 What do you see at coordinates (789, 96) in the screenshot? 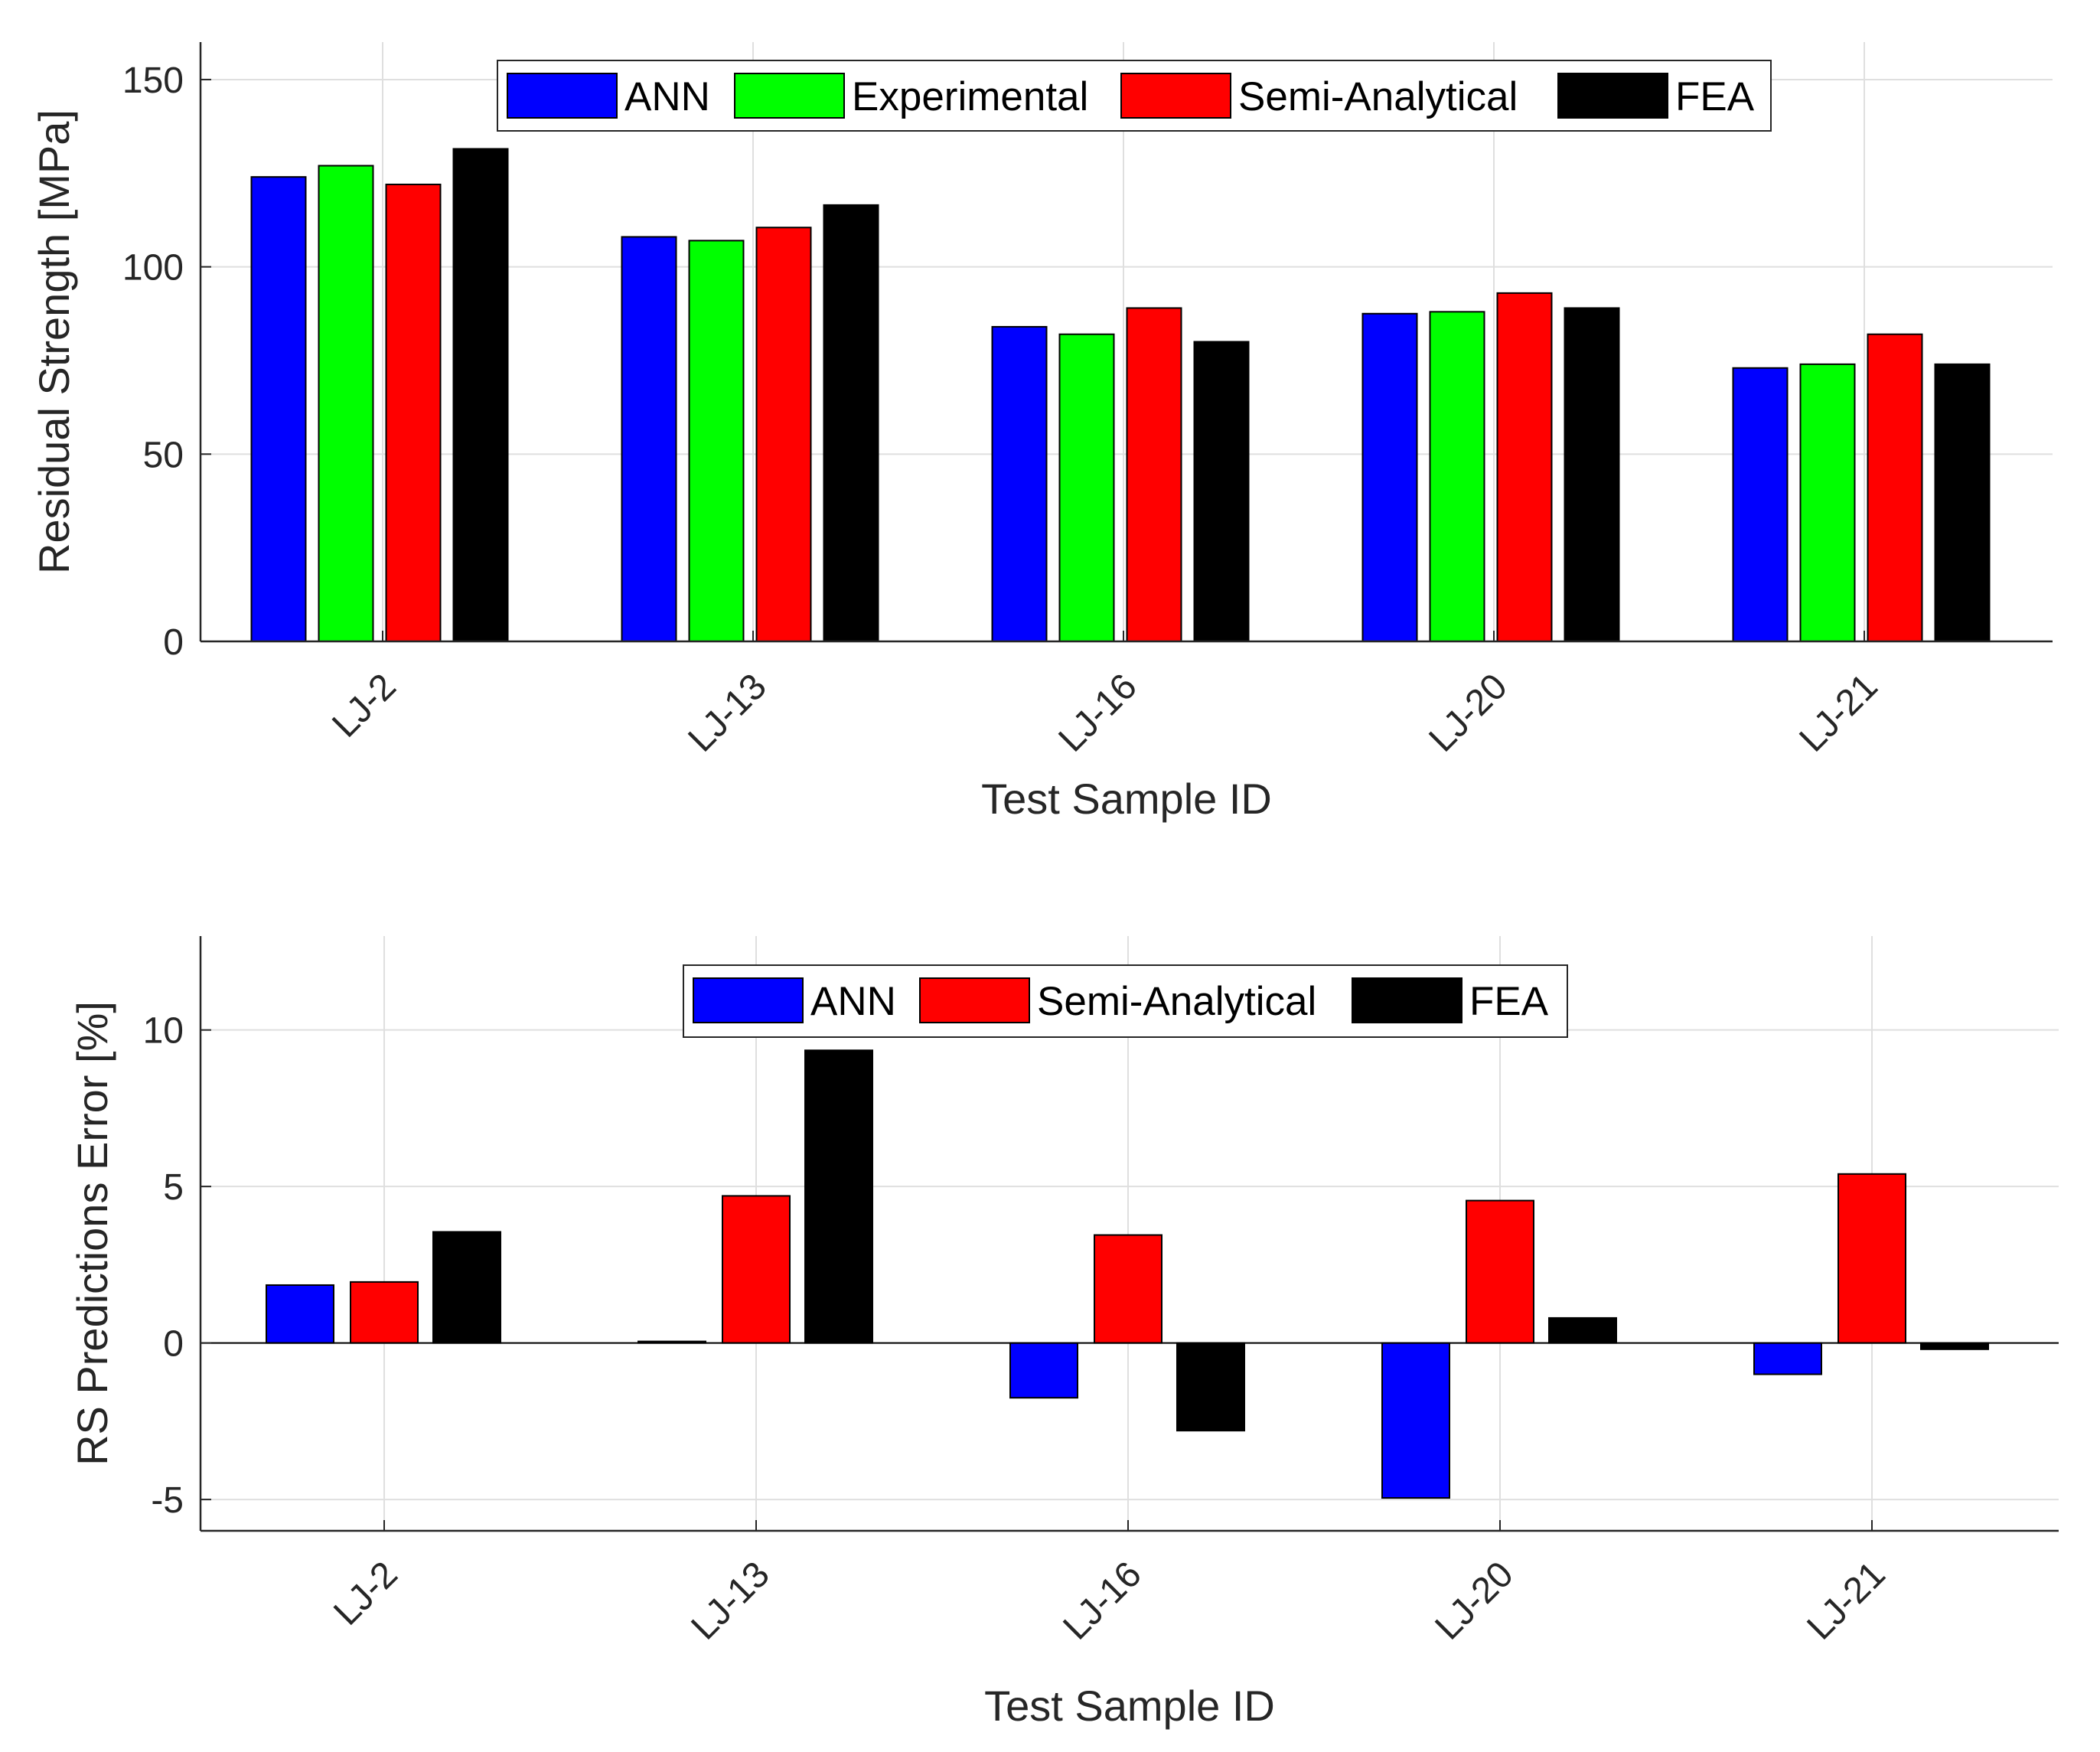
I see `legend-swatch-experimental` at bounding box center [789, 96].